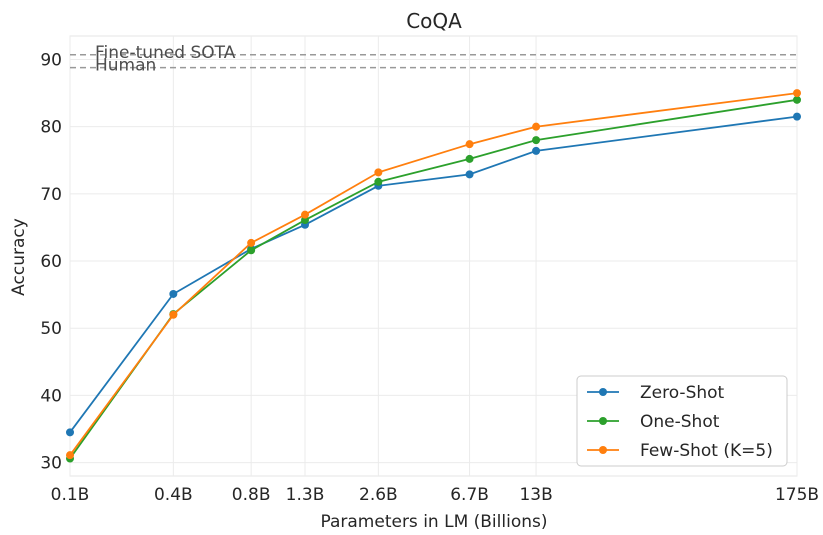 This screenshot has height=535, width=823. I want to click on x-tick-label: 0.8B, so click(251, 495).